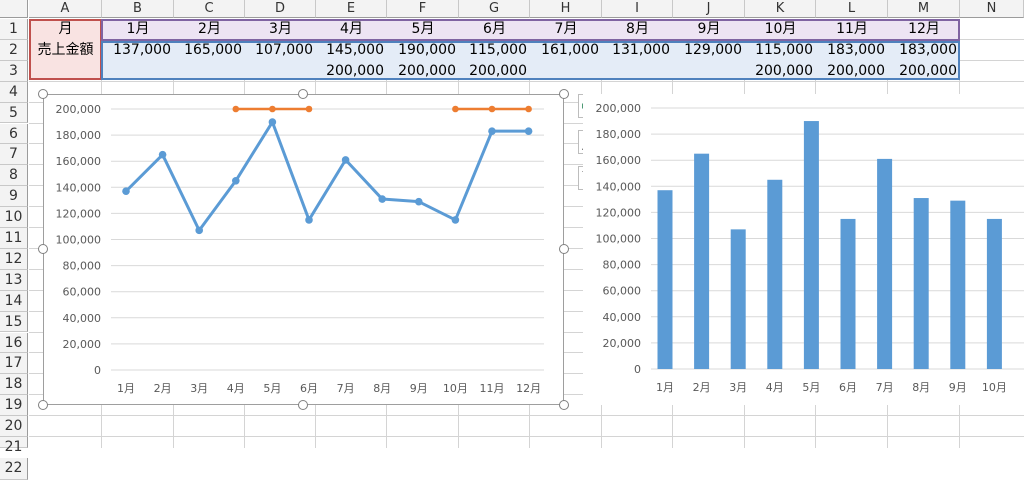 The image size is (1024, 480). Describe the element at coordinates (209, 9) in the screenshot. I see `column-header-c: C` at that location.